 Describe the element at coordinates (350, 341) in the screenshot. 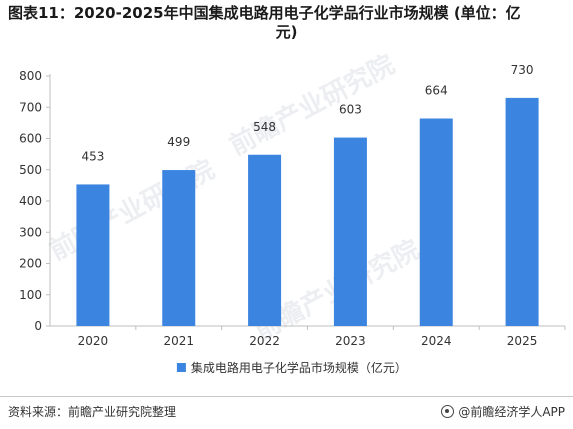

I see `x-tick-label: 2023` at that location.